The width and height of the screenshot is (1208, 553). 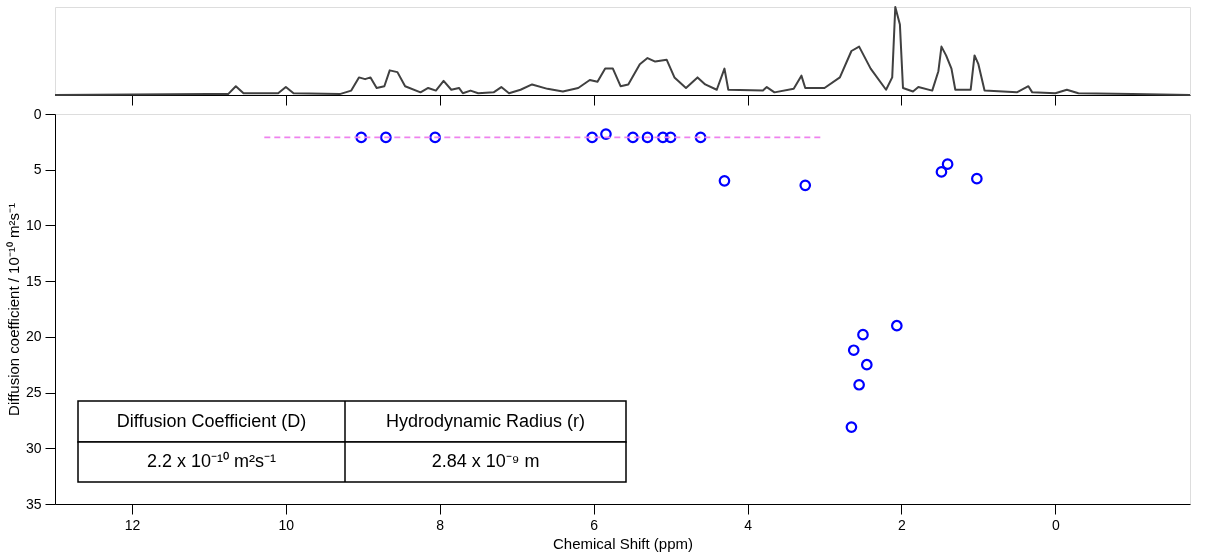 What do you see at coordinates (33, 503) in the screenshot?
I see `y-tick-label: 35` at bounding box center [33, 503].